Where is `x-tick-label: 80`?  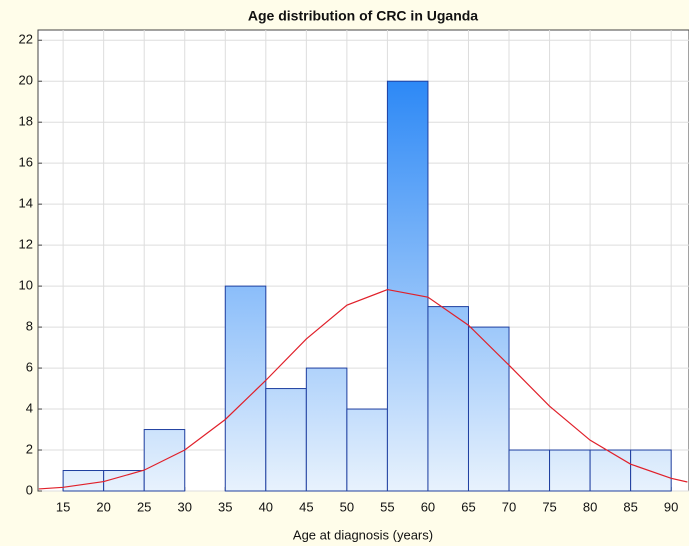
x-tick-label: 80 is located at coordinates (590, 506).